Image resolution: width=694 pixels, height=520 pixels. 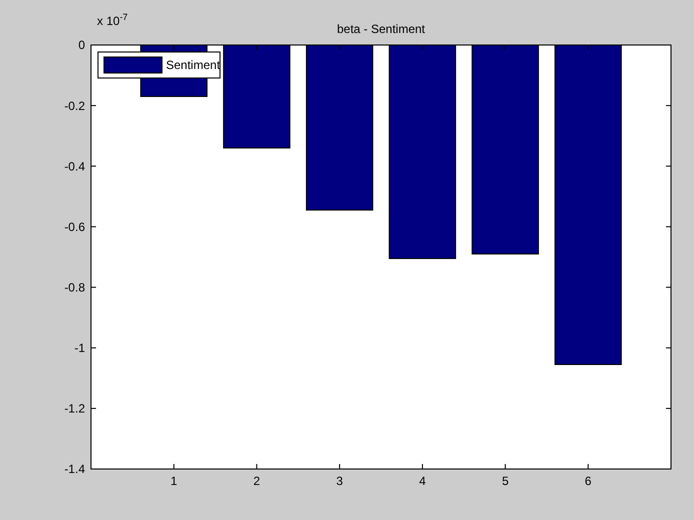 I want to click on chart-title: beta - Sentiment, so click(x=381, y=29).